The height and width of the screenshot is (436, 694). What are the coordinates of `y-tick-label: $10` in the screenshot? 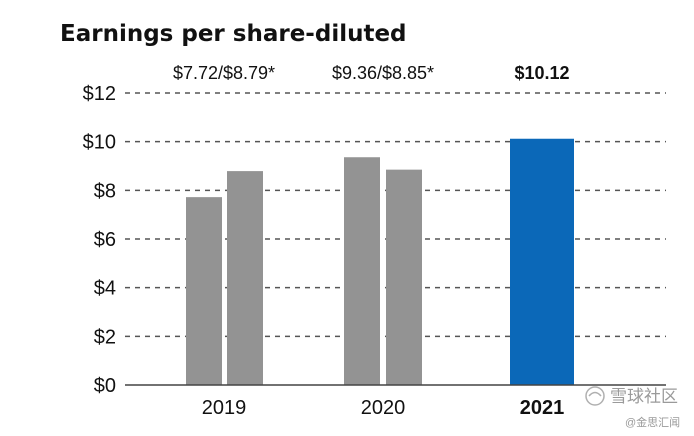 It's located at (99, 143).